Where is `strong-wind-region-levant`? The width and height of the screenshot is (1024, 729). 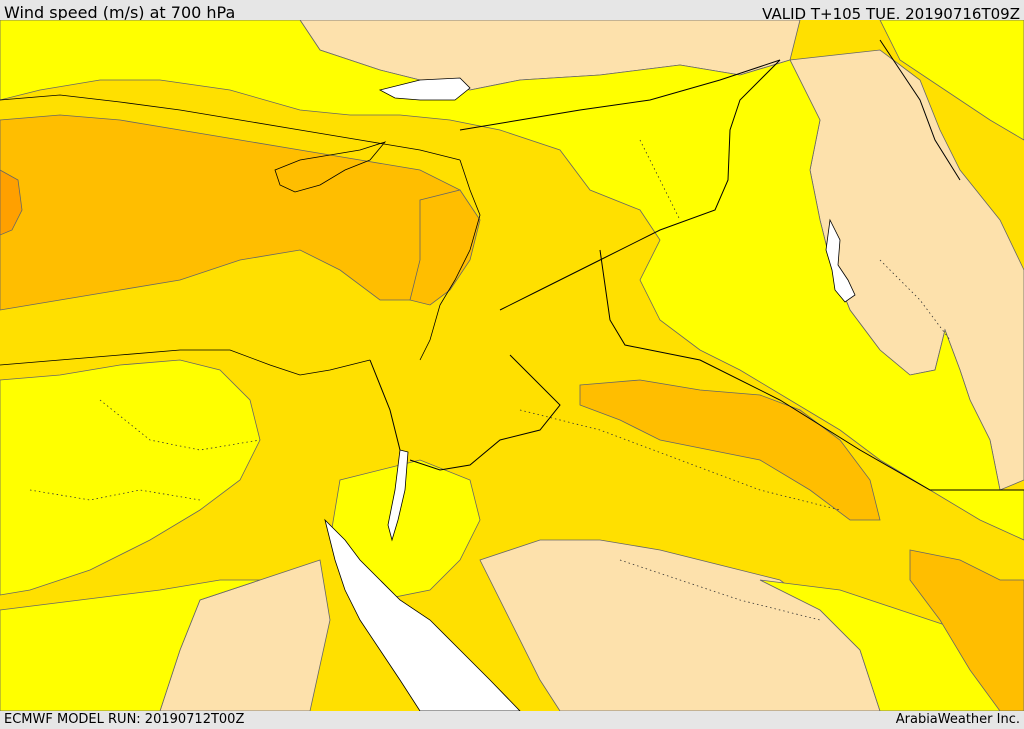 strong-wind-region-levant is located at coordinates (445, 247).